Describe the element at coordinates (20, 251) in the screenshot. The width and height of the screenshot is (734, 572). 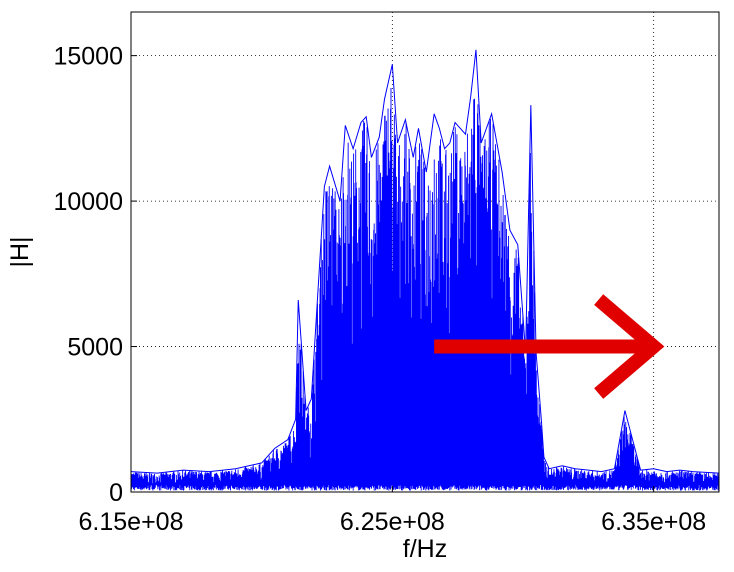
I see `y-axis-label: |H|` at that location.